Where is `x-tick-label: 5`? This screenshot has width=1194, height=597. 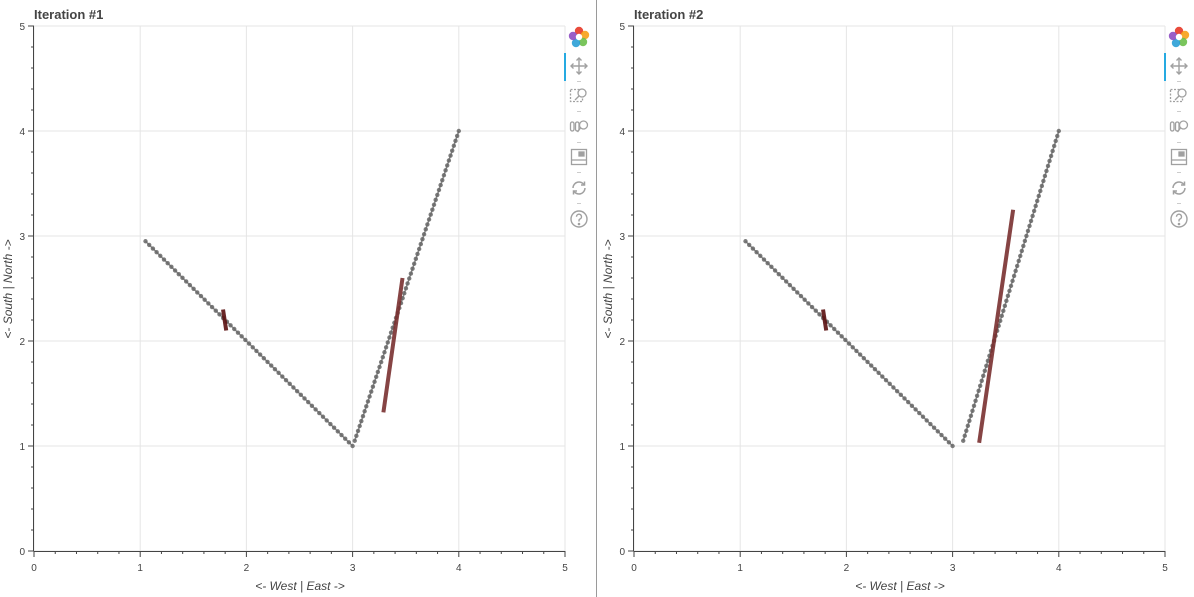 x-tick-label: 5 is located at coordinates (1165, 568).